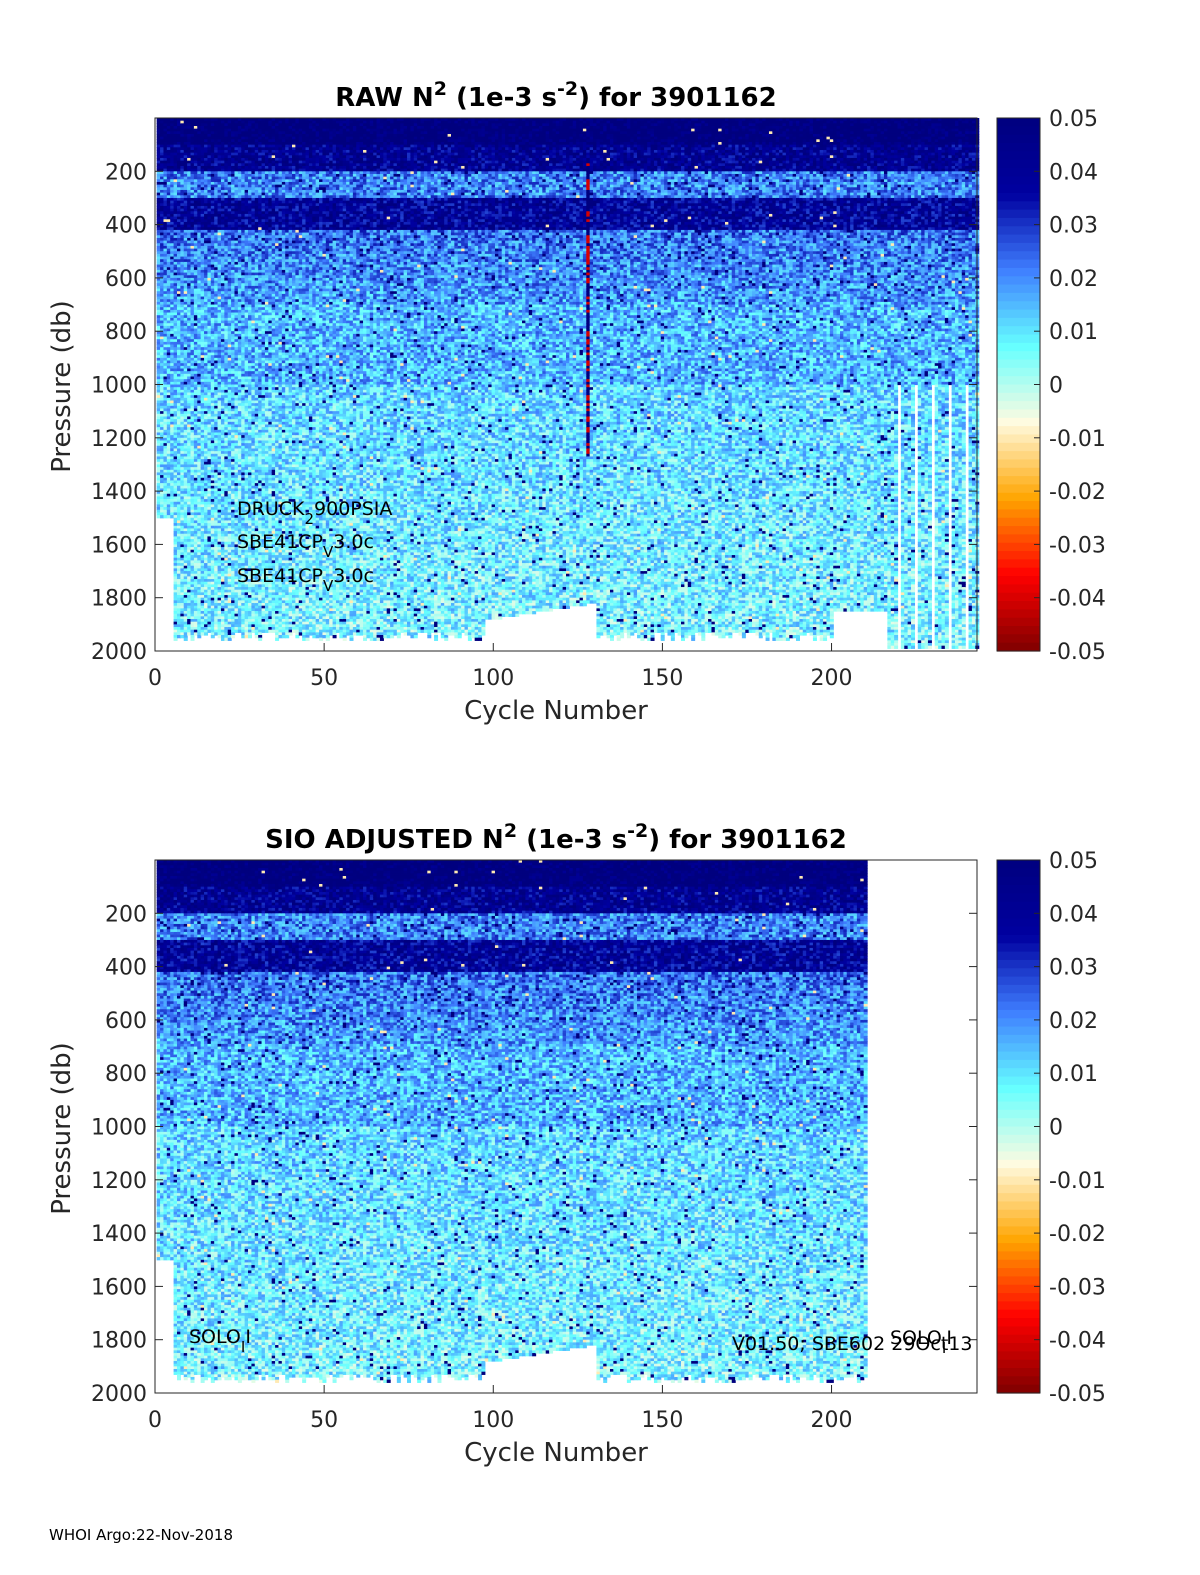 Image resolution: width=1200 pixels, height=1575 pixels. What do you see at coordinates (556, 837) in the screenshot?
I see `chart-title: SIO ADJUSTED N2 (1e-3 s-2) for 3901162` at bounding box center [556, 837].